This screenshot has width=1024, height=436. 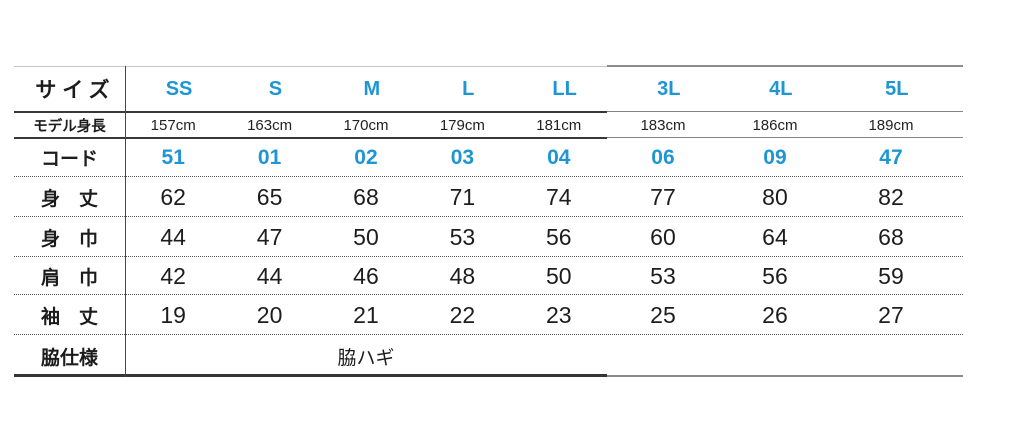 I want to click on model-height-value: 186cm, so click(x=775, y=125).